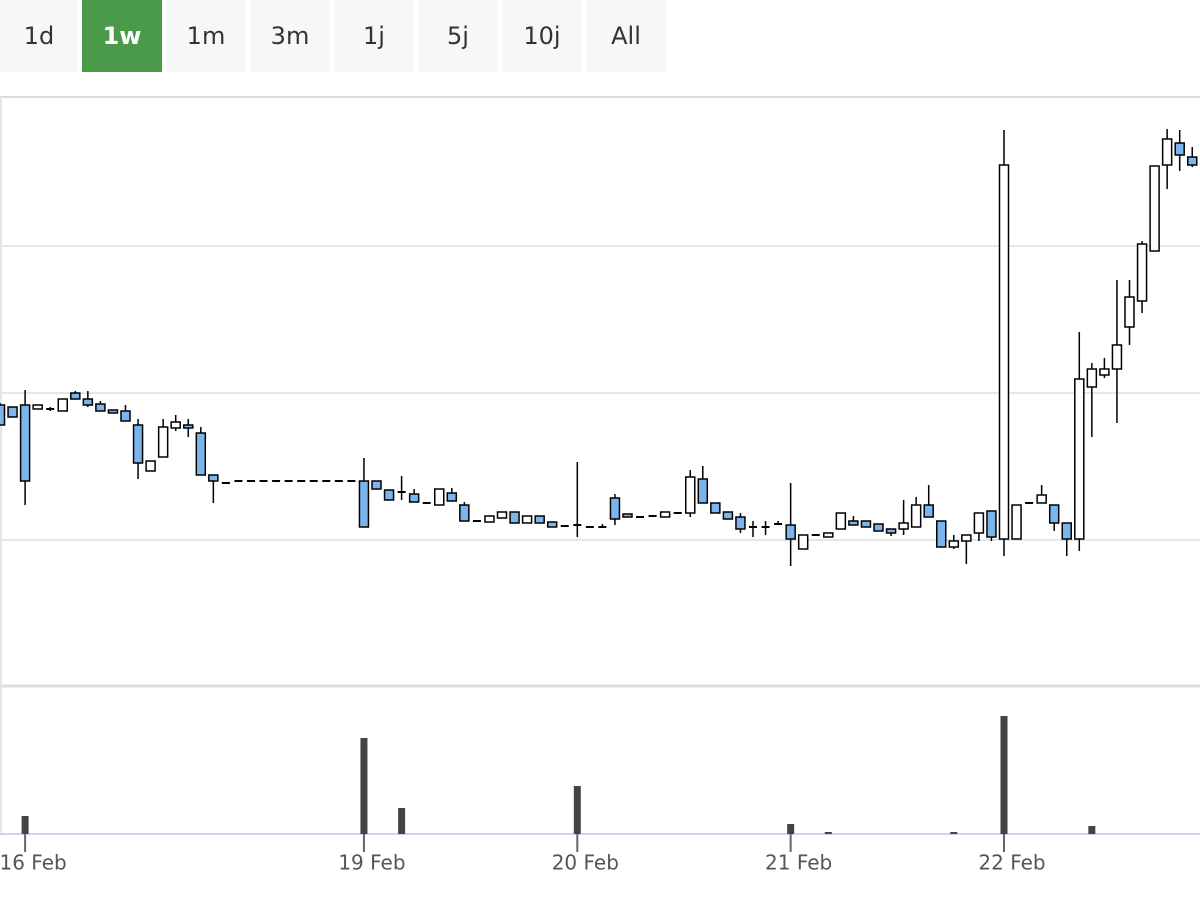 The image size is (1200, 900). What do you see at coordinates (585, 863) in the screenshot?
I see `x-tick-label: 20 Feb` at bounding box center [585, 863].